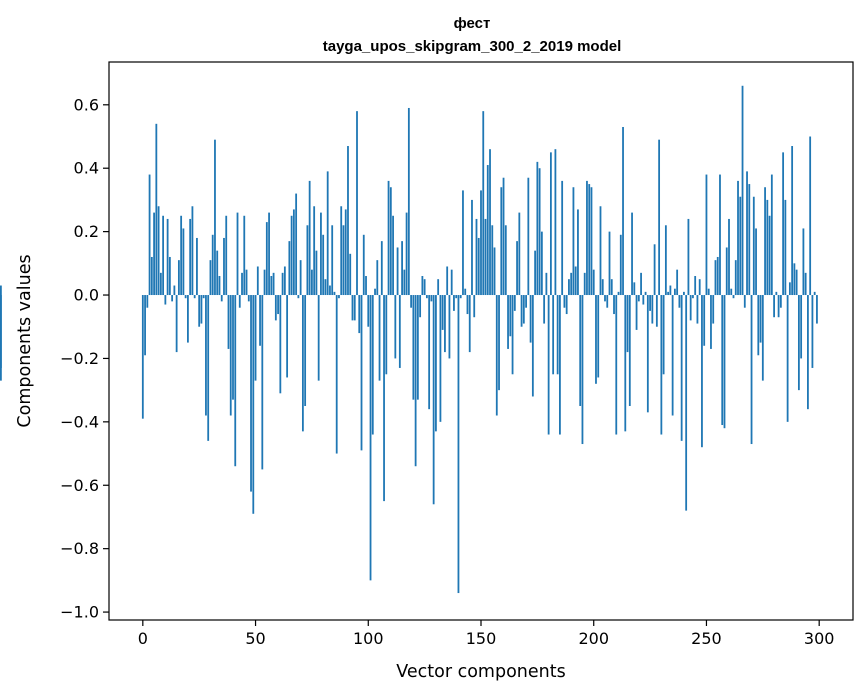 This screenshot has width=867, height=696. I want to click on x-tick-label: 50, so click(255, 638).